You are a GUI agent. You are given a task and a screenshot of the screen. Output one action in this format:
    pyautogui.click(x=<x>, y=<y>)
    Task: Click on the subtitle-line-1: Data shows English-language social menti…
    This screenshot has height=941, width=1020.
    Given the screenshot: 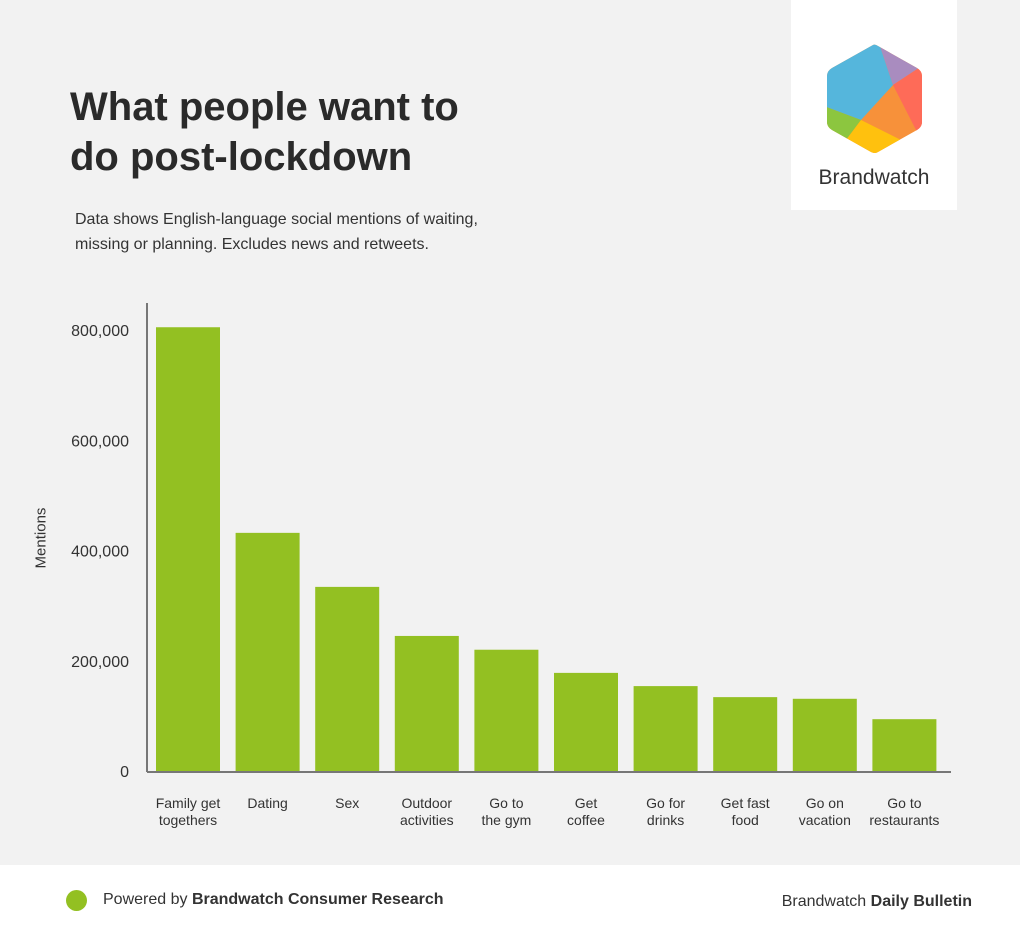 What is the action you would take?
    pyautogui.click(x=276, y=219)
    